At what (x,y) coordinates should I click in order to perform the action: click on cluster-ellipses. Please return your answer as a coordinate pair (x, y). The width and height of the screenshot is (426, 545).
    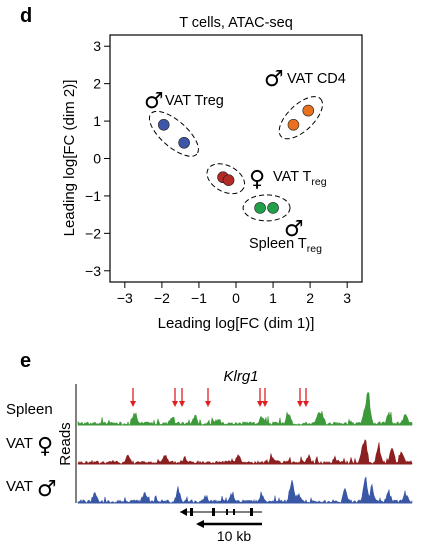
    Looking at the image, I should click on (235, 159).